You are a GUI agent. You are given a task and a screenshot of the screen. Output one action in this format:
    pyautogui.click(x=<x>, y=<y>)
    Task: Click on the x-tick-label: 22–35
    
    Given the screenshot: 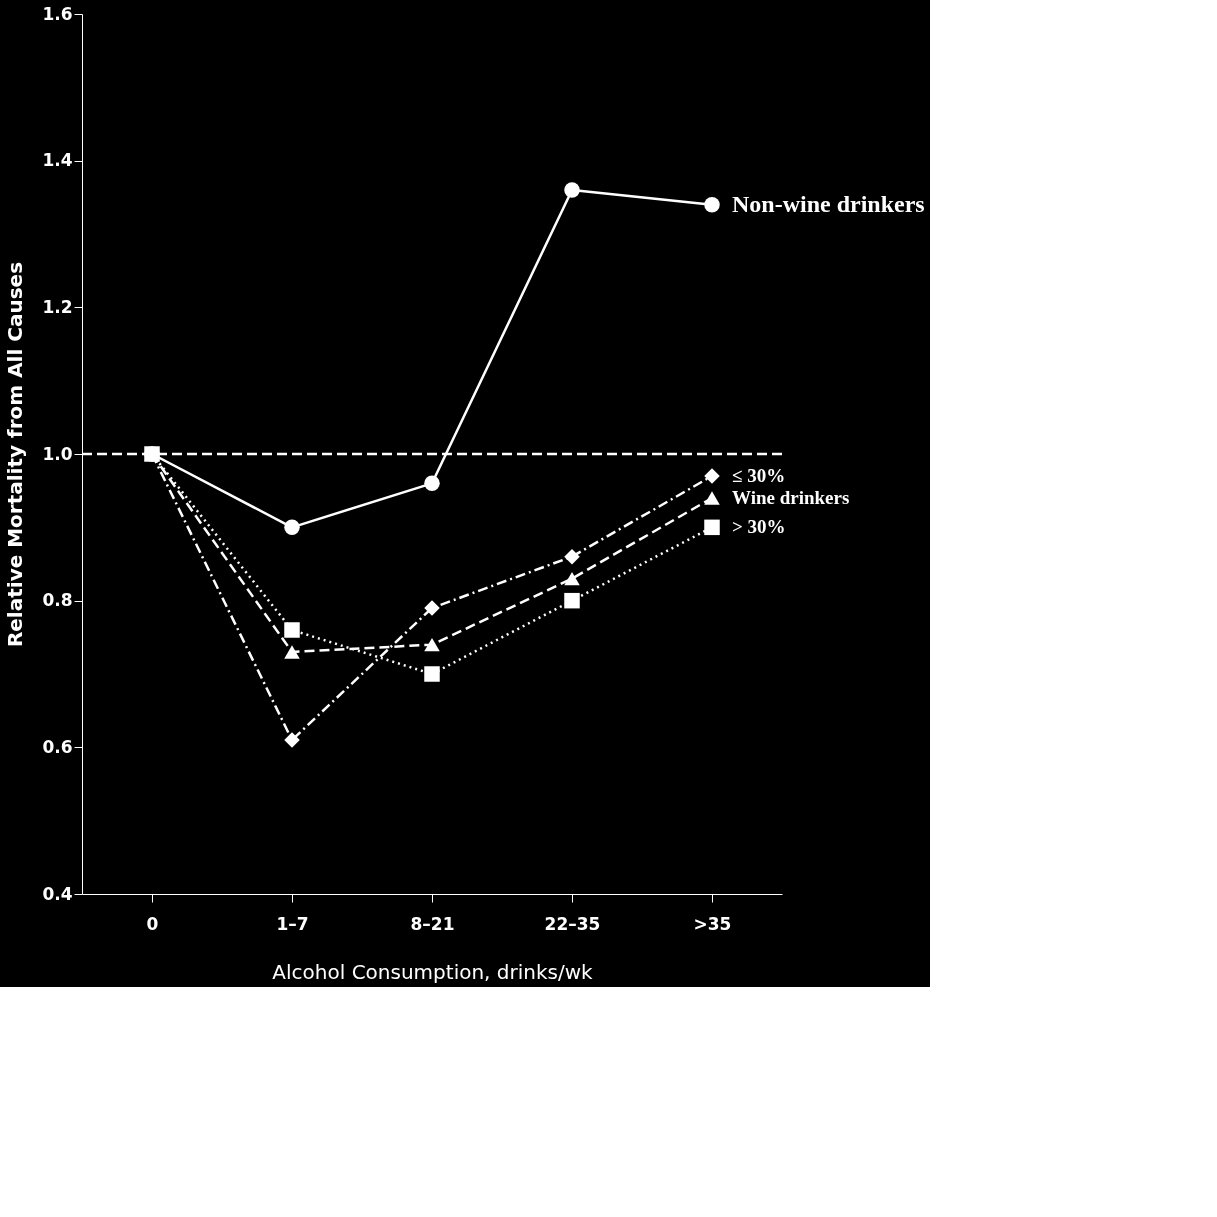 What is the action you would take?
    pyautogui.click(x=572, y=923)
    